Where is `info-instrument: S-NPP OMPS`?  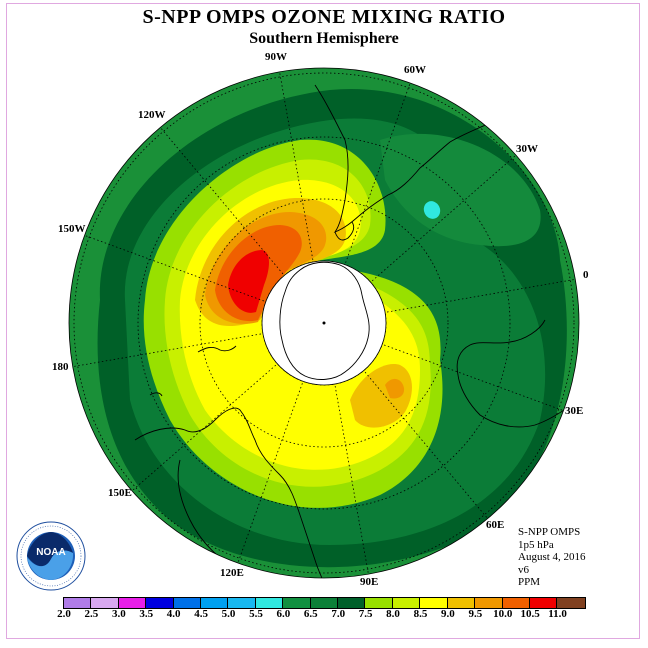 info-instrument: S-NPP OMPS is located at coordinates (549, 532).